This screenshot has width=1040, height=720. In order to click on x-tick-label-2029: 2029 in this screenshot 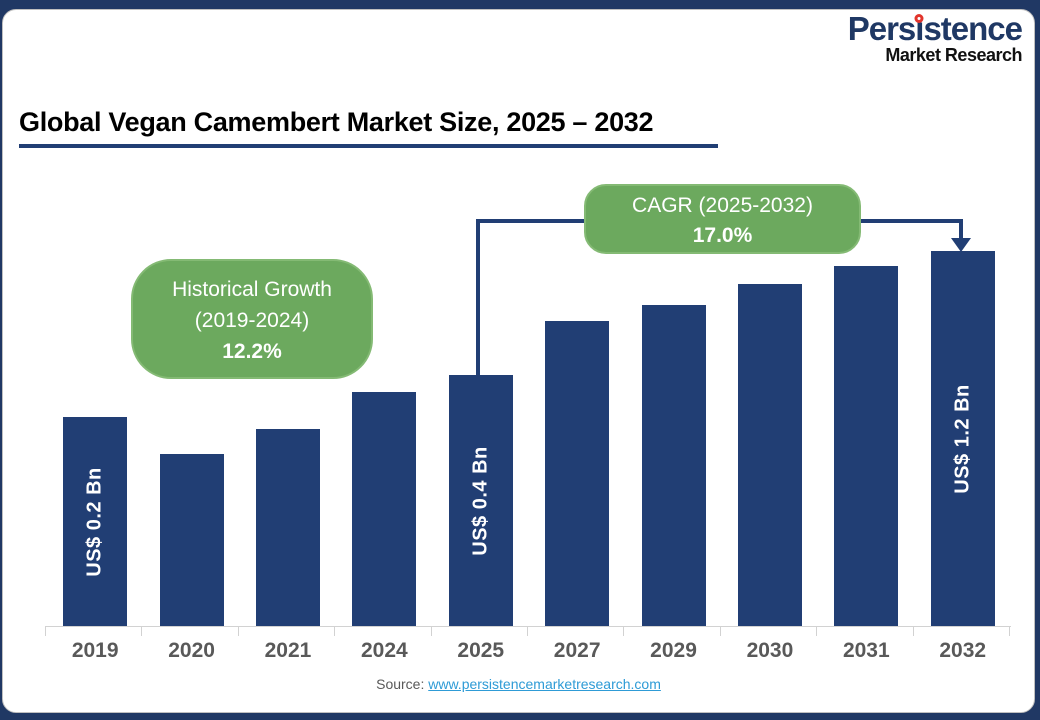, I will do `click(673, 650)`.